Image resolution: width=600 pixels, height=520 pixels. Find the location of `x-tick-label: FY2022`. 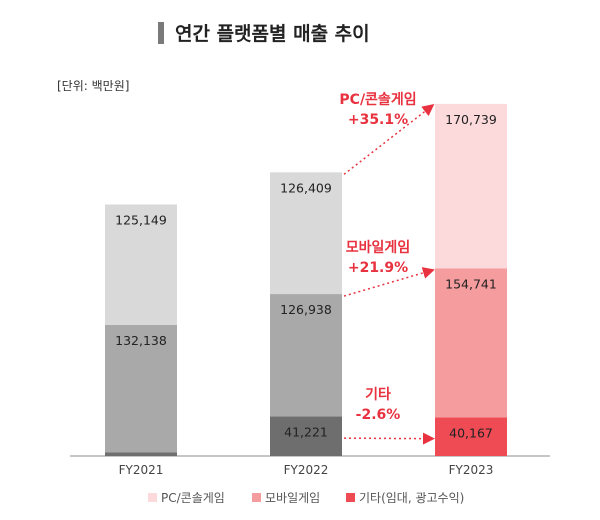

x-tick-label: FY2022 is located at coordinates (306, 470).